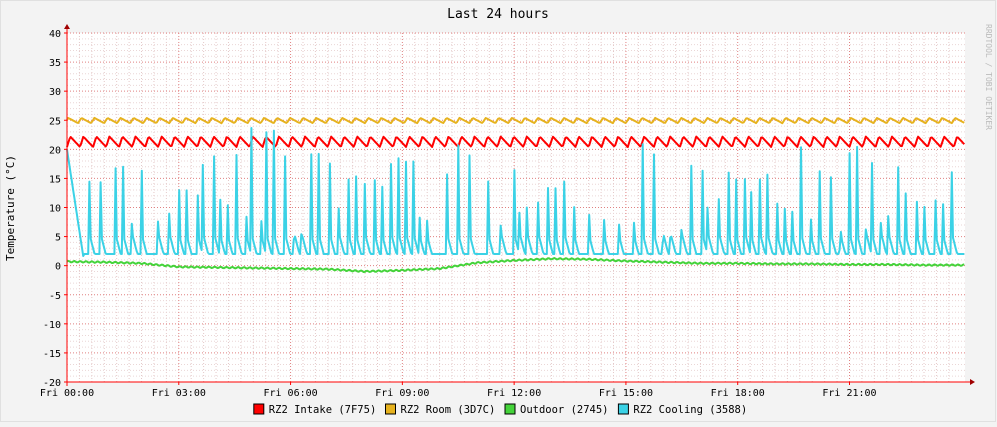  I want to click on legend-label: RZ2 Cooling (3588), so click(690, 410).